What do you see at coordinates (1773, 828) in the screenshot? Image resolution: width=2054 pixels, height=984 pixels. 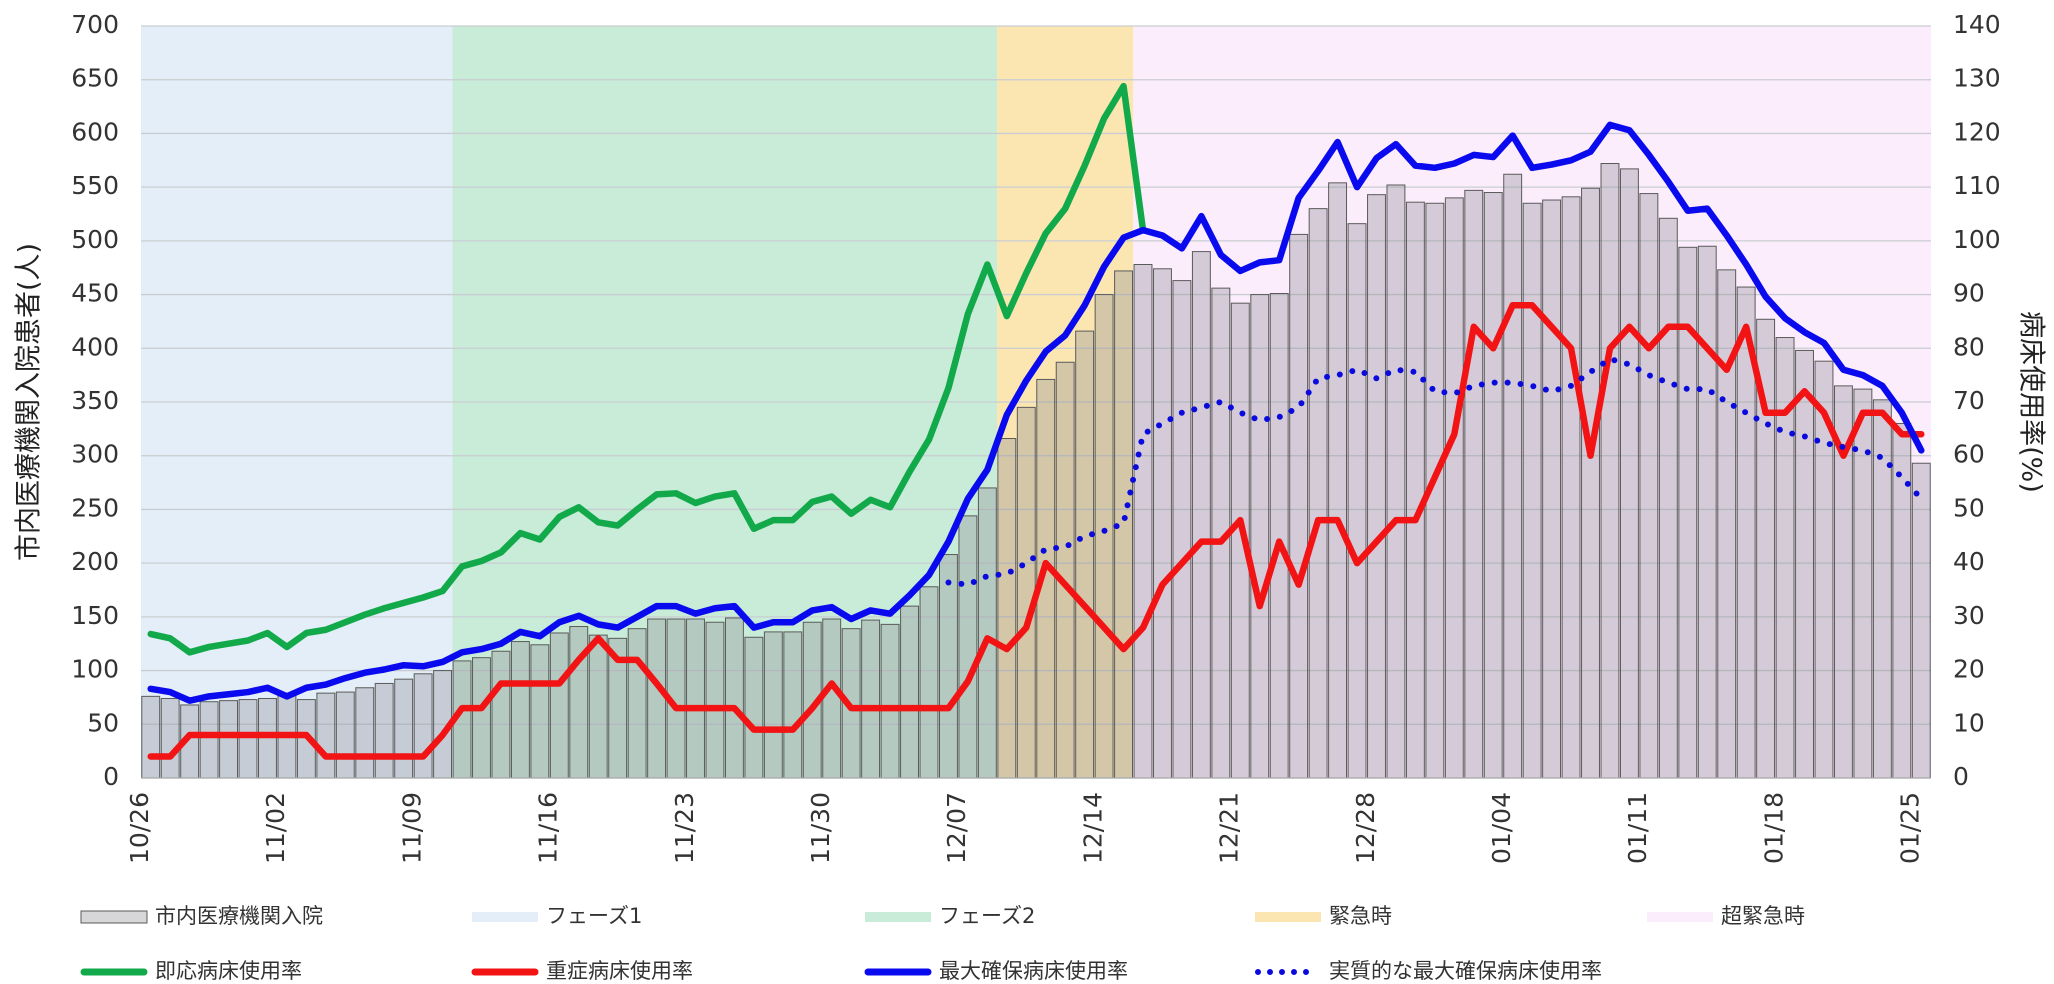 I see `x-tick-label: 01/18` at bounding box center [1773, 828].